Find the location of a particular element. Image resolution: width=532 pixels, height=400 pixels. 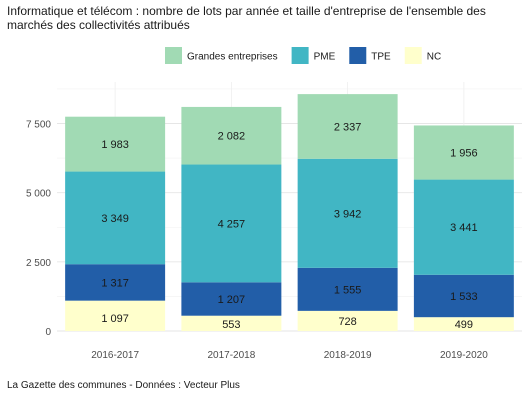

data-label: 553 is located at coordinates (231, 325).